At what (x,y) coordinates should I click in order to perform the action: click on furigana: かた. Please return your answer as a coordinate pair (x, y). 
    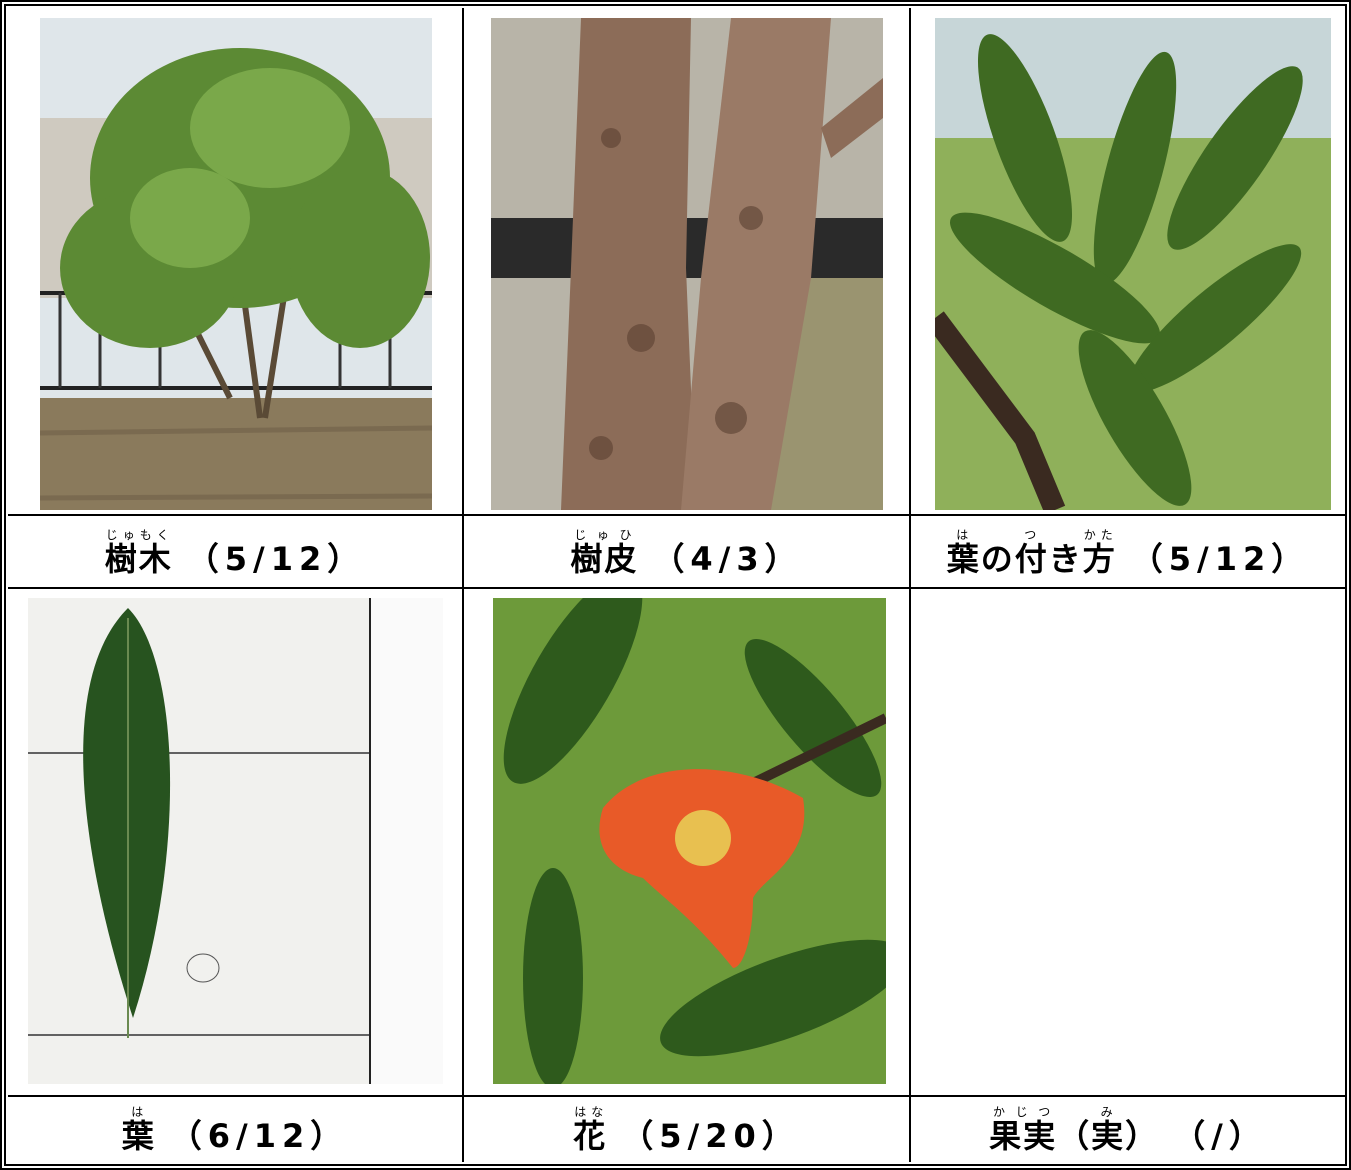
    Looking at the image, I should click on (1099, 535).